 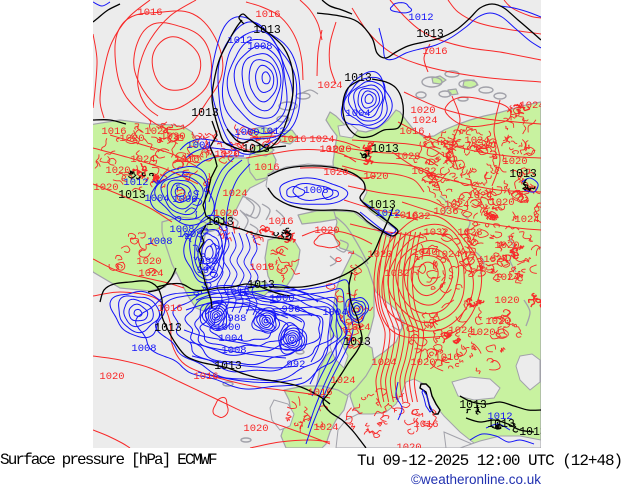 I want to click on svg-text: Surface pressure [hPa] ECMWF, so click(x=108, y=460).